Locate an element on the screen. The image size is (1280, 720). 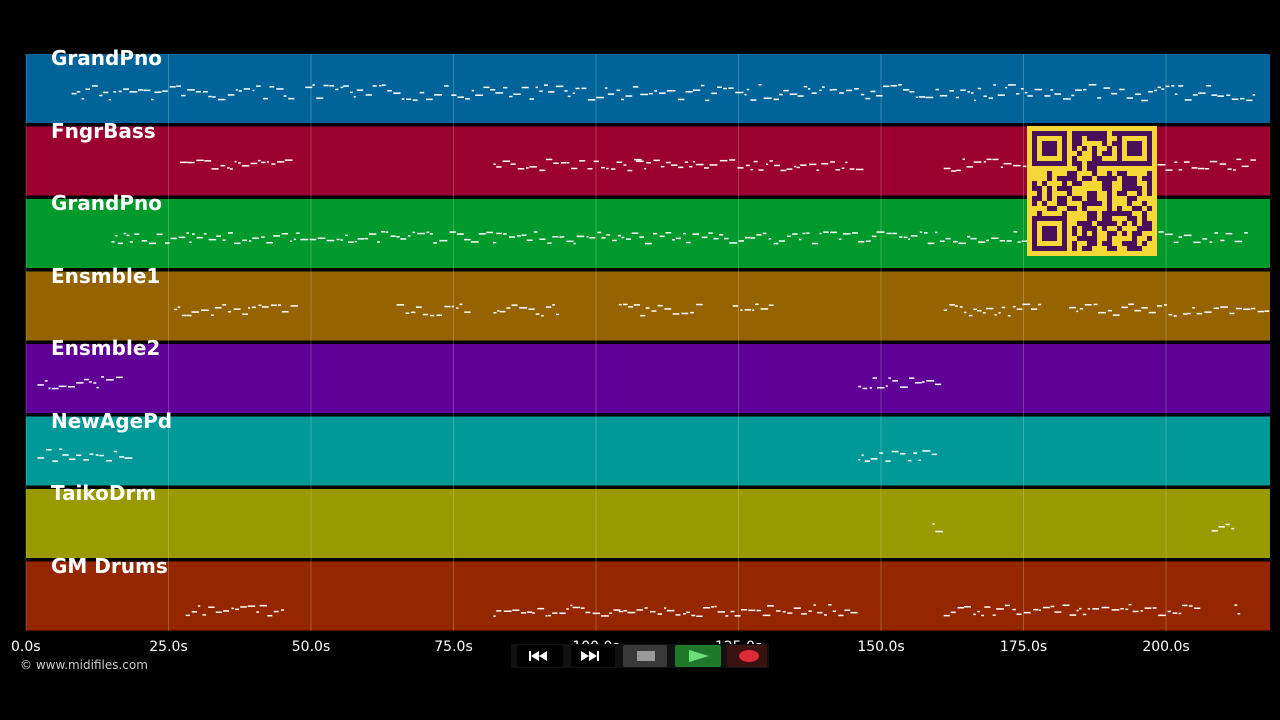
track-label: GrandPno is located at coordinates (106, 58).